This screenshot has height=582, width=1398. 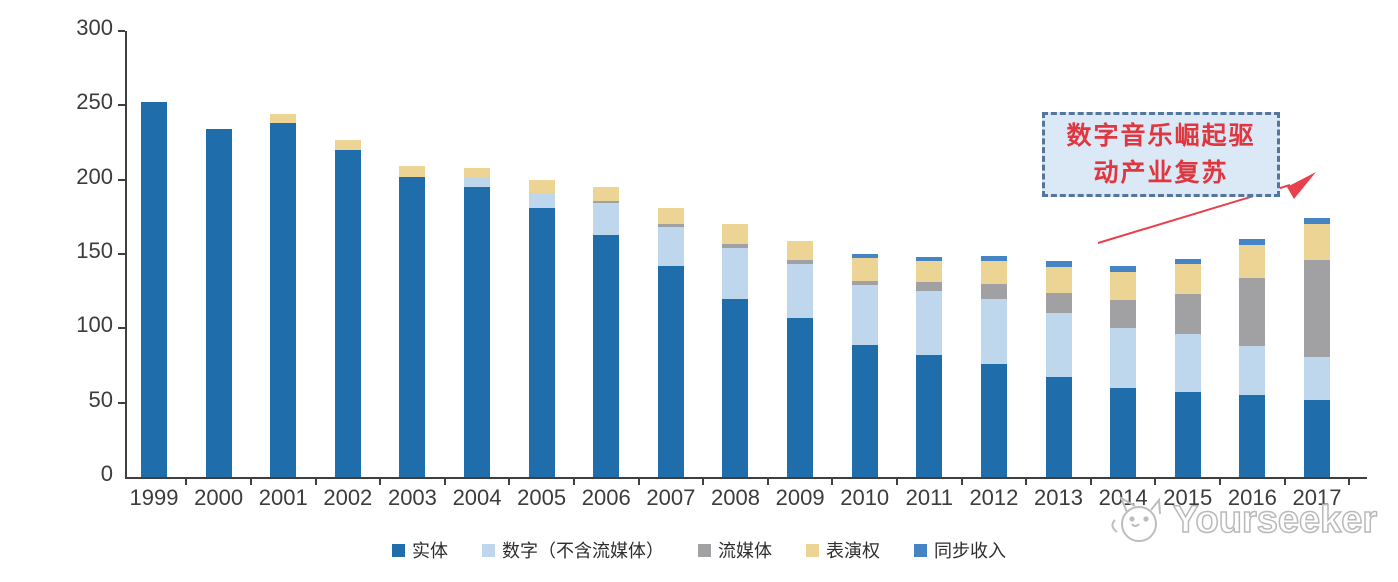 I want to click on x-tick-label: 2016, so click(x=1252, y=497).